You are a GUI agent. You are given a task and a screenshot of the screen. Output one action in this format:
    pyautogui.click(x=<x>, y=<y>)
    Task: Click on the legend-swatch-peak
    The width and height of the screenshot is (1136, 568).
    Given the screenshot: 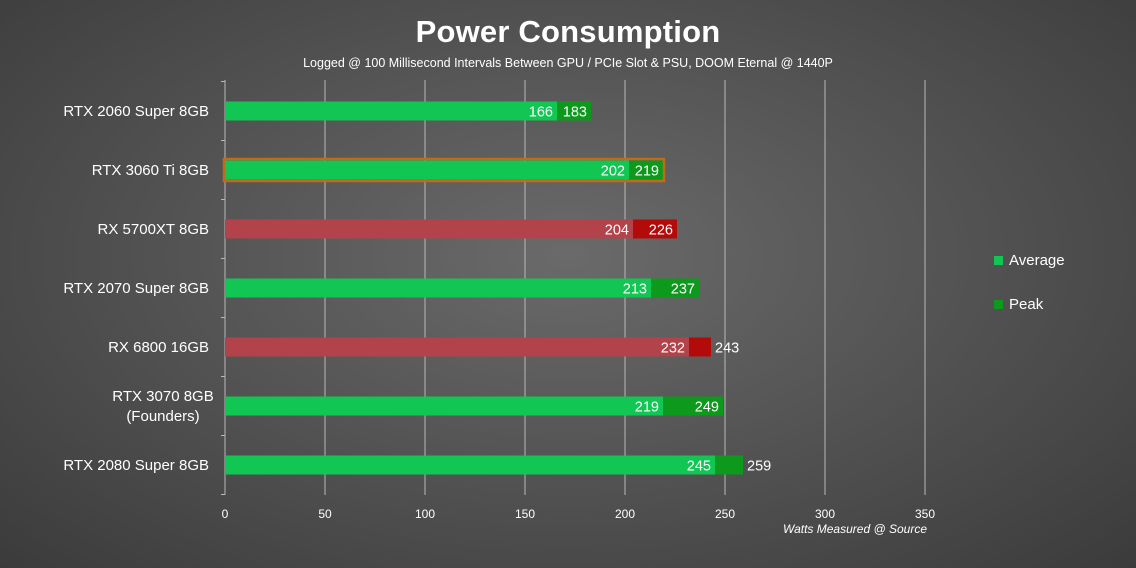 What is the action you would take?
    pyautogui.click(x=998, y=304)
    